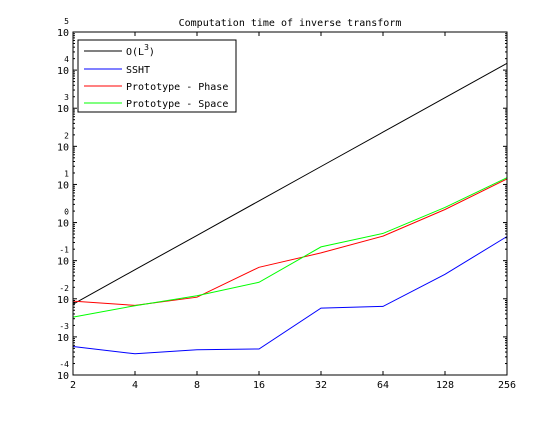 The height and width of the screenshot is (425, 560). Describe the element at coordinates (138, 70) in the screenshot. I see `legend-label-1: SSHT` at that location.